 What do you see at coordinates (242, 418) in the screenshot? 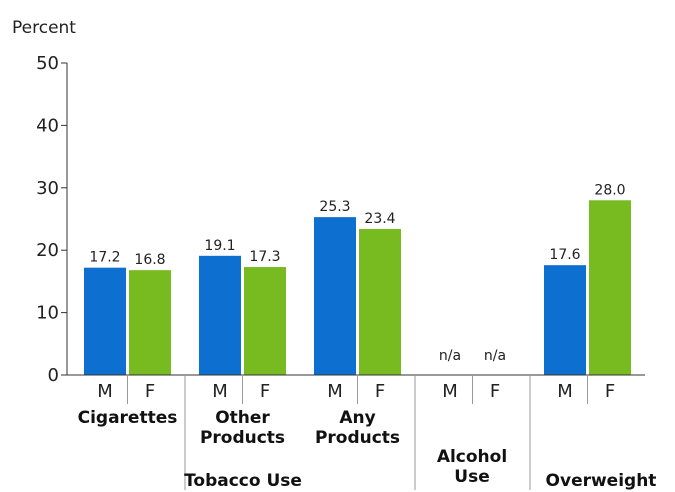
I see `category-label: Other` at bounding box center [242, 418].